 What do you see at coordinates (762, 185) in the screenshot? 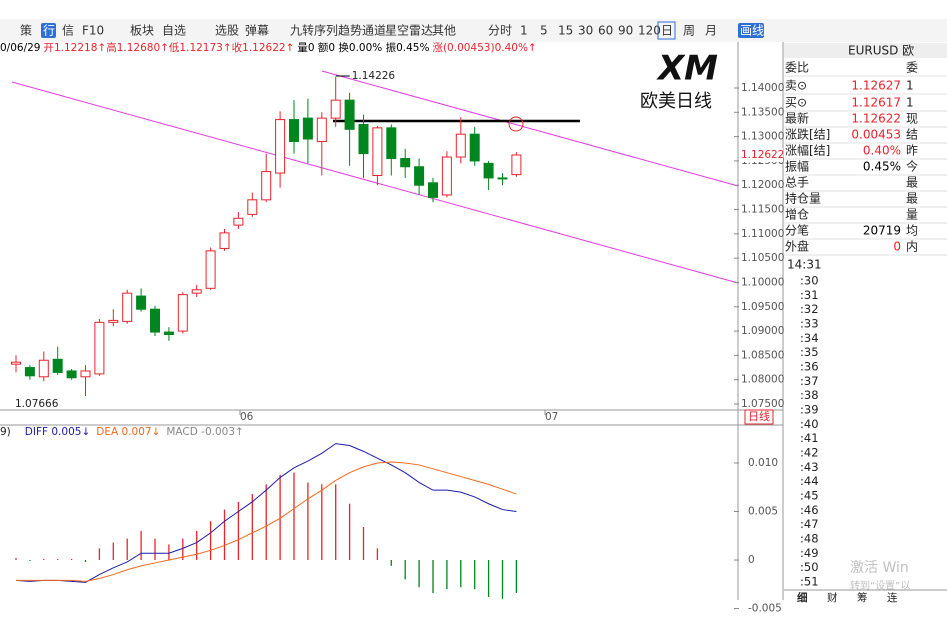
I see `y-tick-label: 1.12000` at bounding box center [762, 185].